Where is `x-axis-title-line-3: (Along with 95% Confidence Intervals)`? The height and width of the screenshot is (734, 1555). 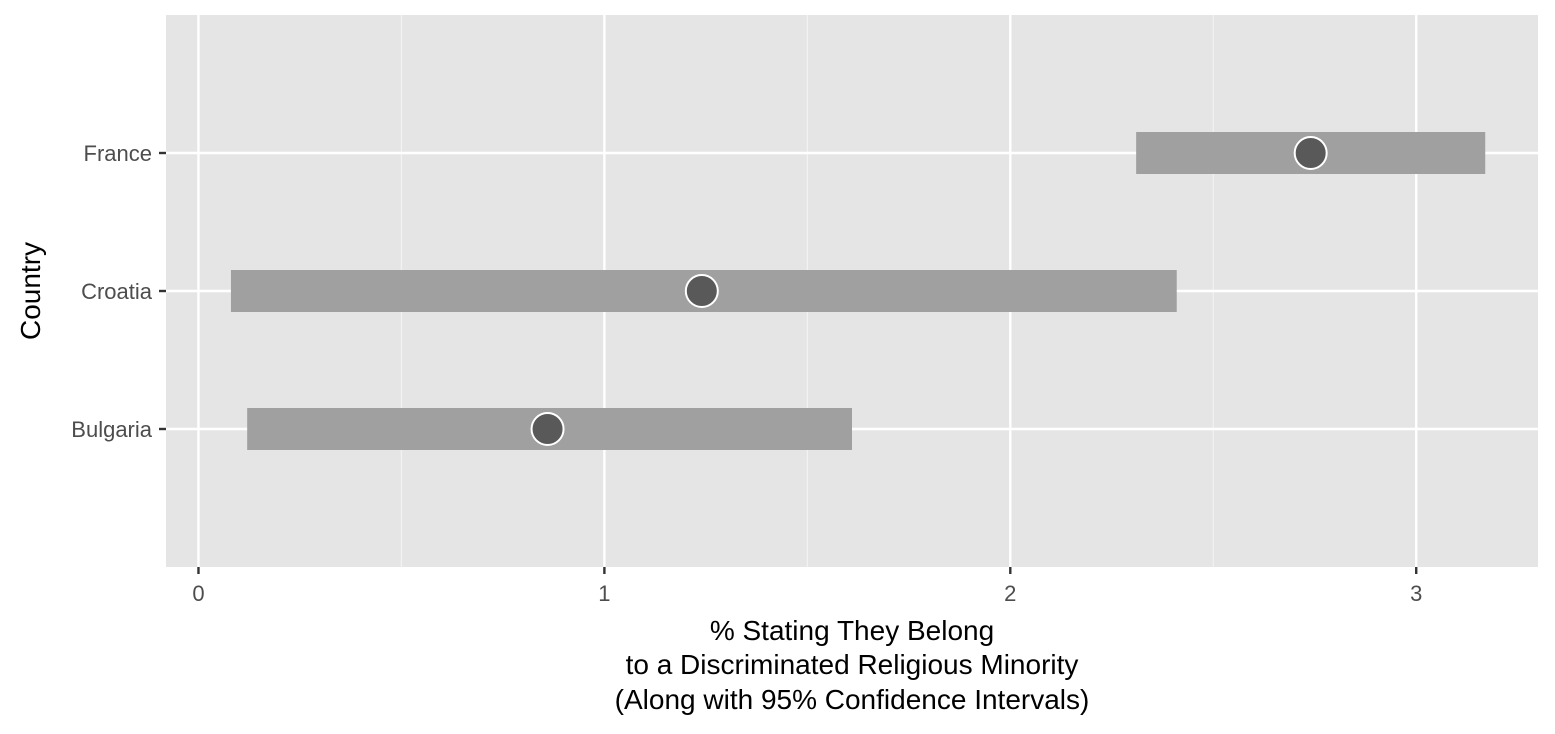 x-axis-title-line-3: (Along with 95% Confidence Intervals) is located at coordinates (852, 699).